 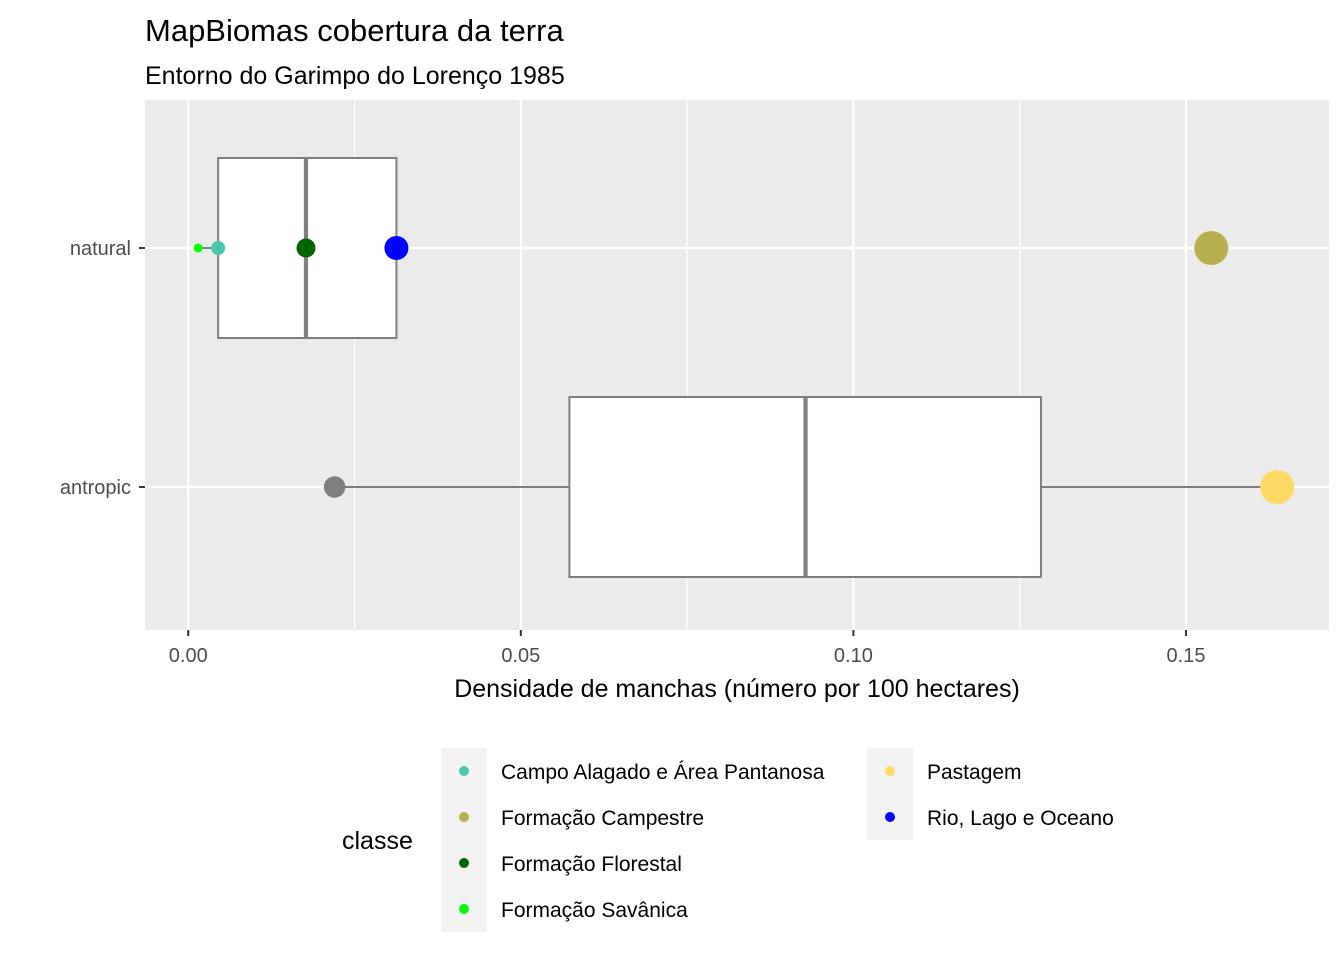 What do you see at coordinates (95, 488) in the screenshot?
I see `y-tick-label: antropic` at bounding box center [95, 488].